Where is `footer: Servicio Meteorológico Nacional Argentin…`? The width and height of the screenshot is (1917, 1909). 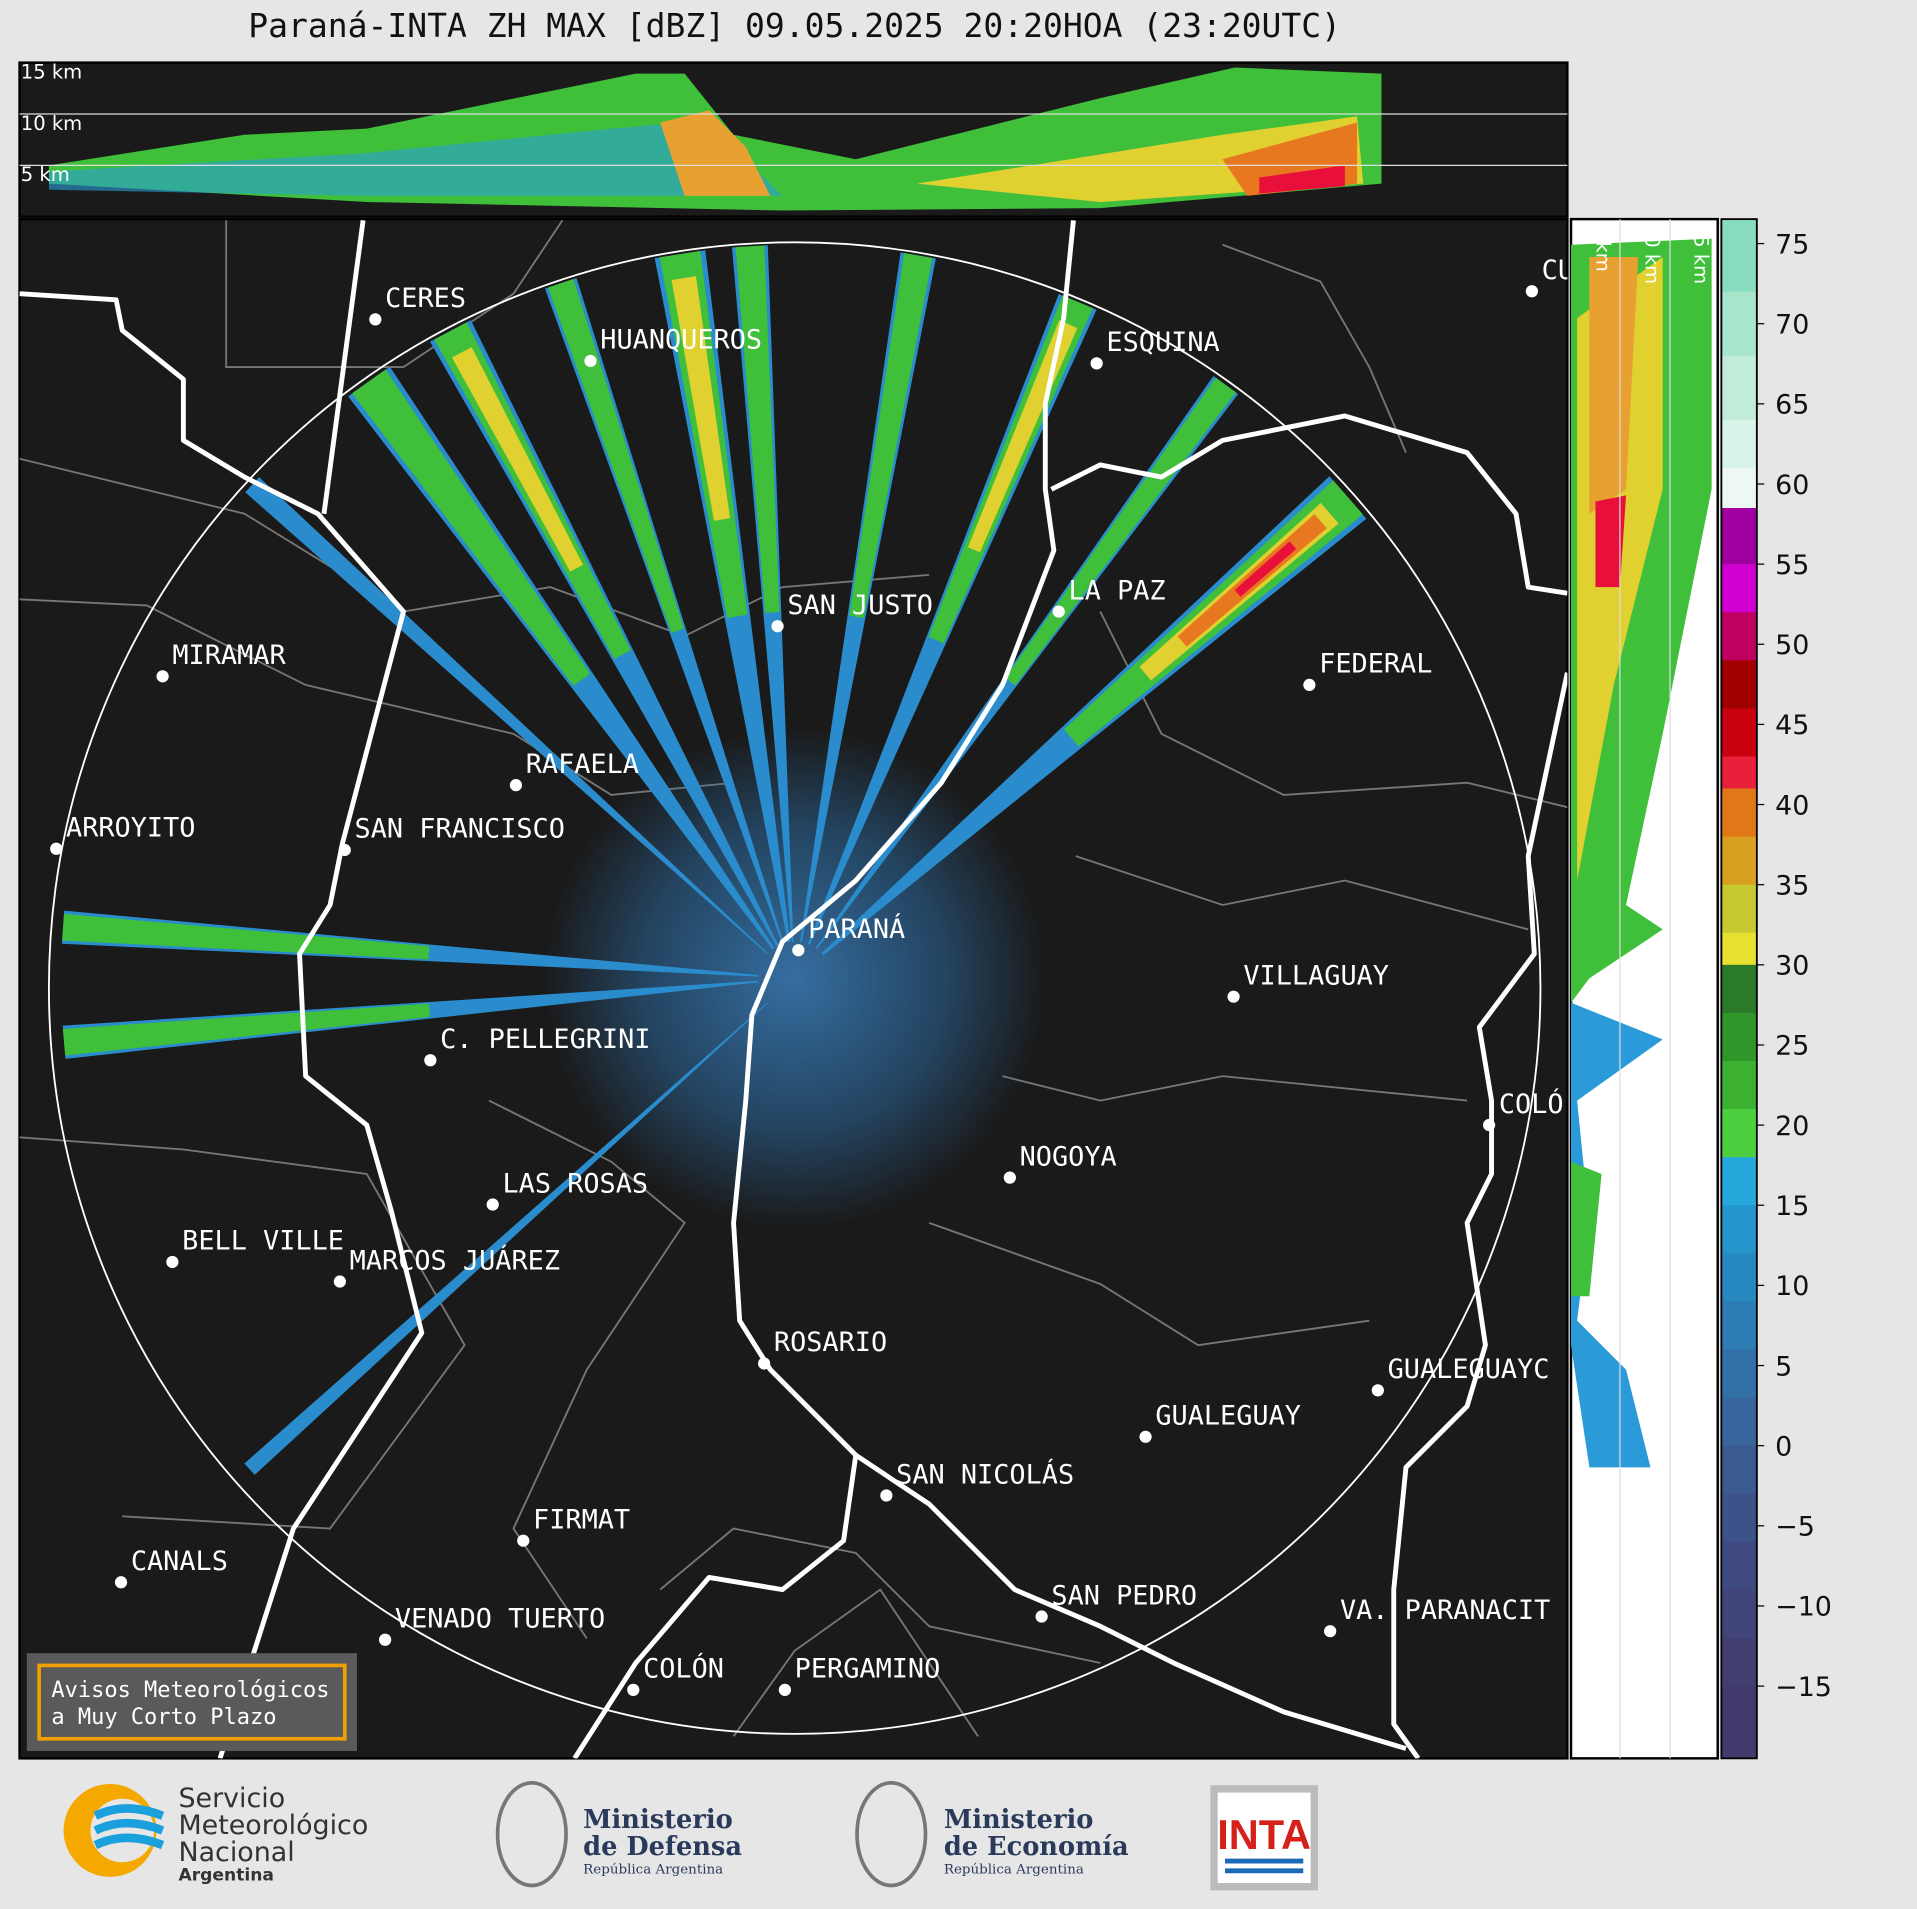
footer: Servicio Meteorológico Nacional Argentin… is located at coordinates (690, 1835).